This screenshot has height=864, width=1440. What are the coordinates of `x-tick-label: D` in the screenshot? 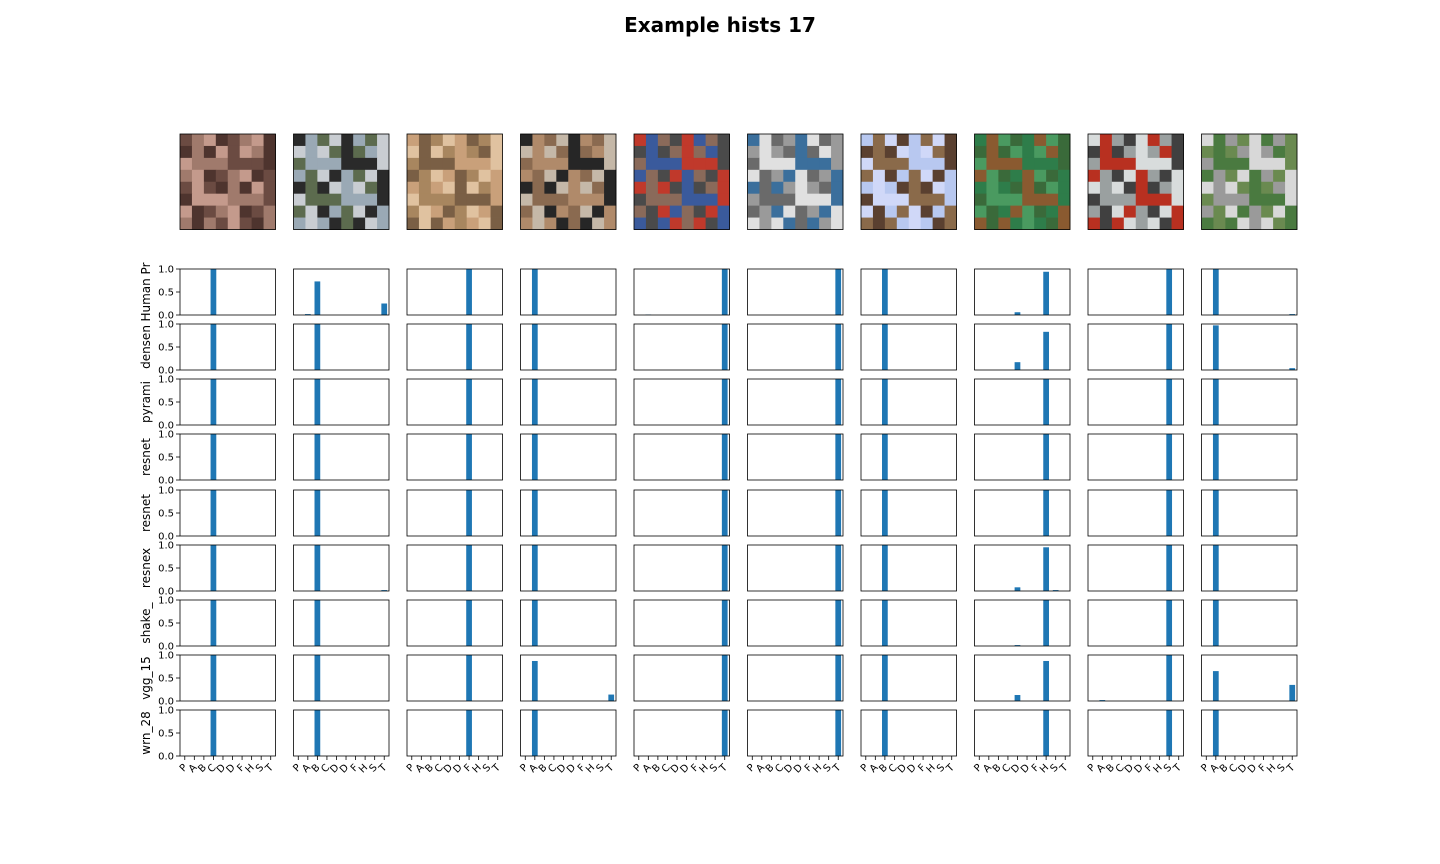 It's located at (571, 768).